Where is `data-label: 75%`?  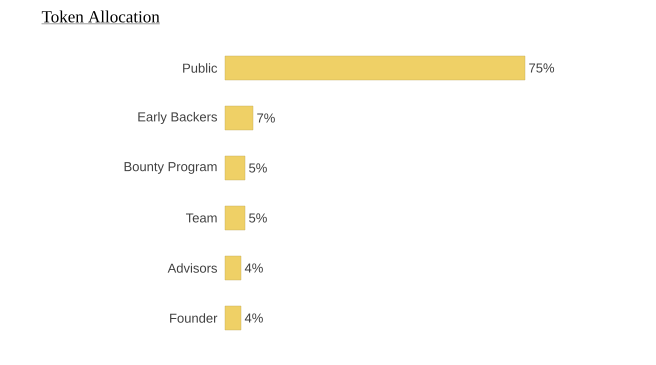
data-label: 75% is located at coordinates (541, 68).